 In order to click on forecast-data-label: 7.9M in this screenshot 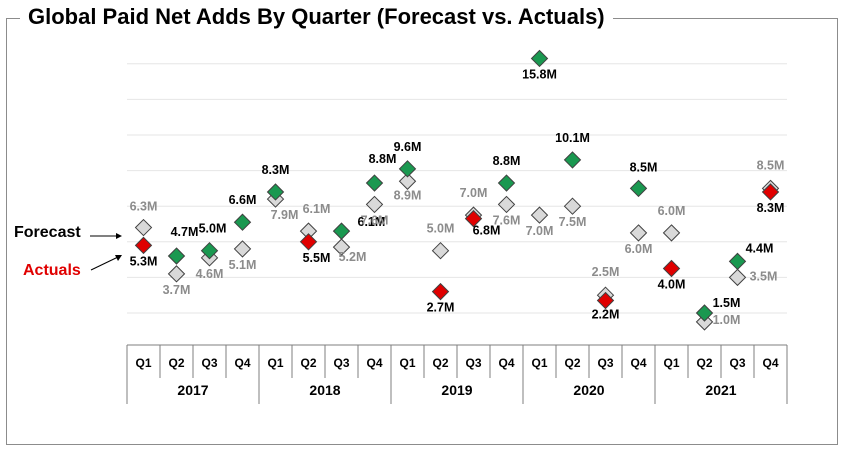, I will do `click(285, 215)`.